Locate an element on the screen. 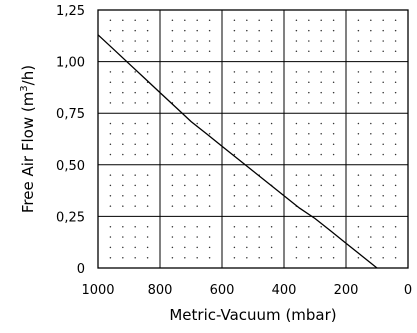 The image size is (417, 333). x-tick-label-3: 400 is located at coordinates (284, 290).